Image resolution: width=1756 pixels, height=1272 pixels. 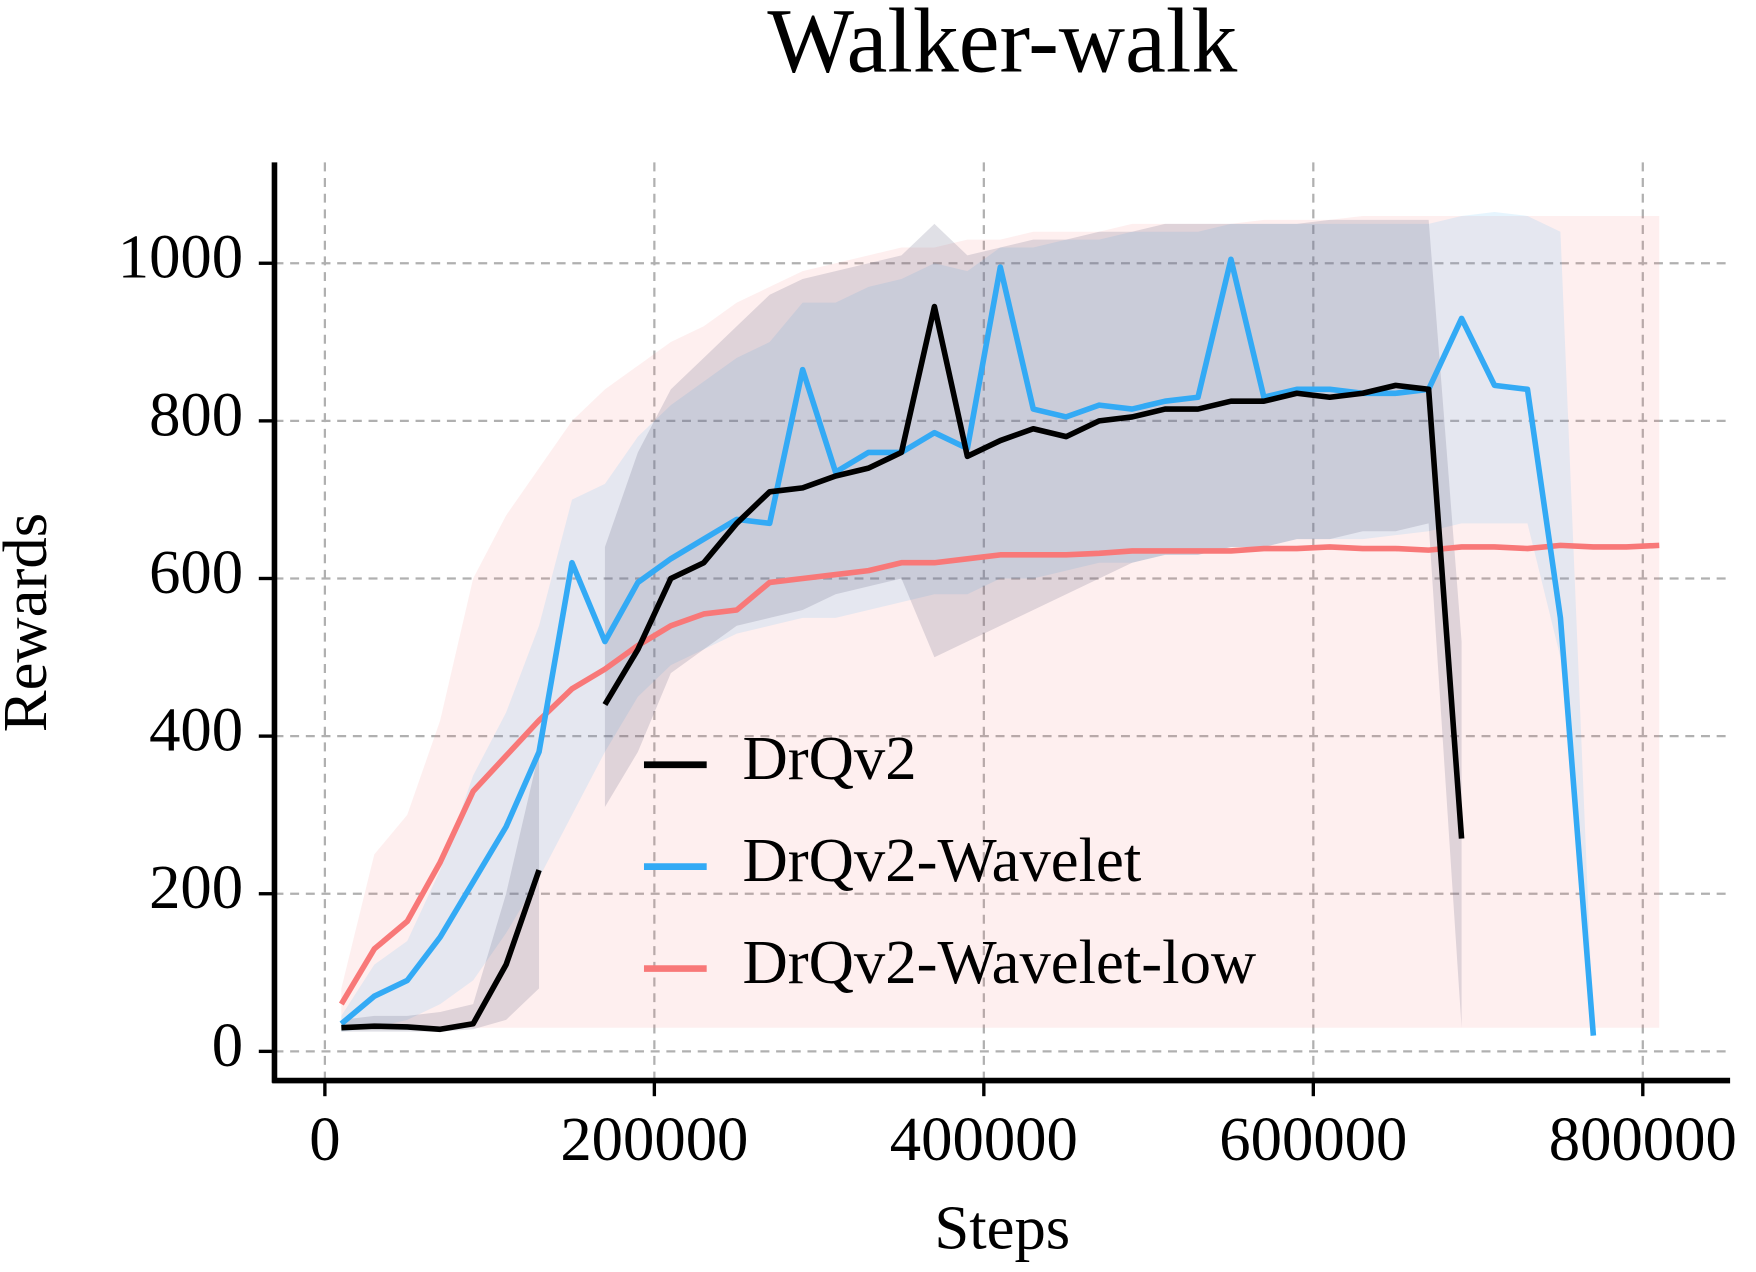 I want to click on y-axis-label: Rewards, so click(x=30, y=622).